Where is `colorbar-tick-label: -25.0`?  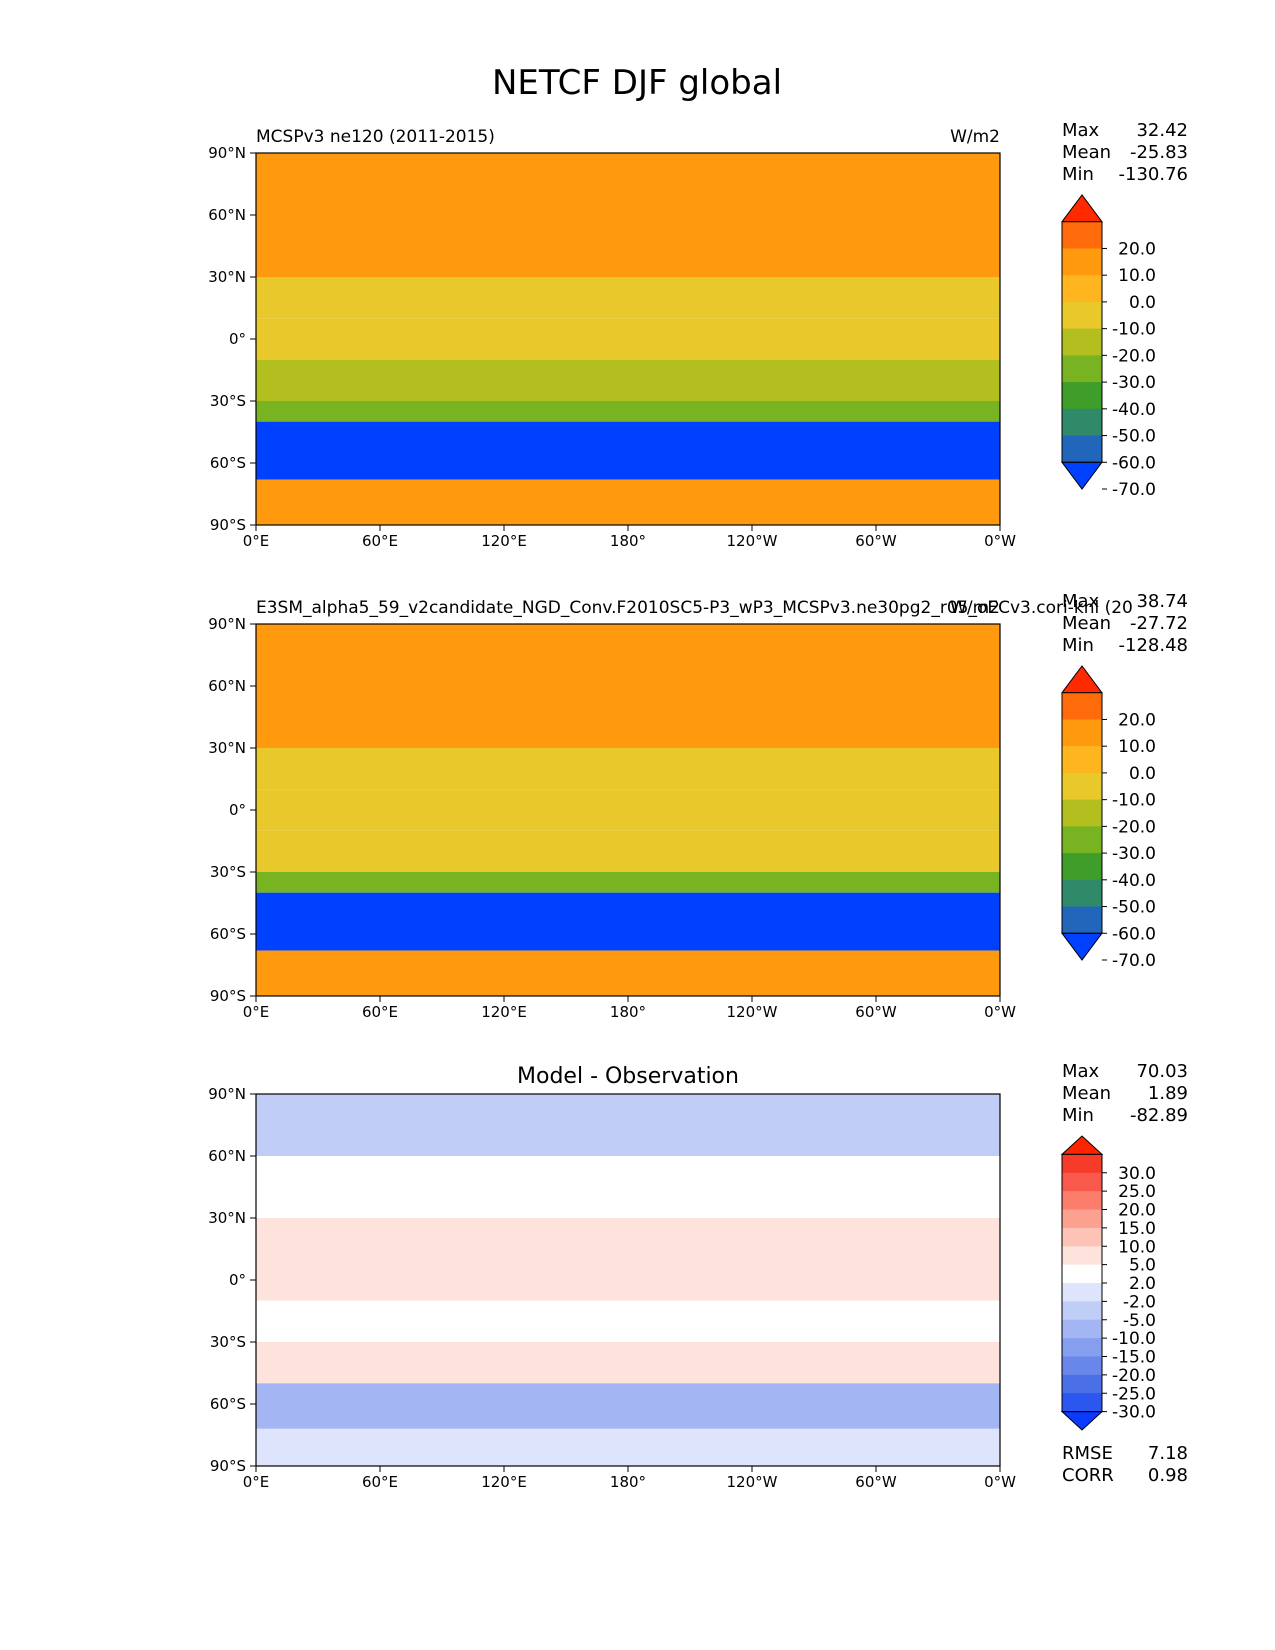
colorbar-tick-label: -25.0 is located at coordinates (1134, 1394).